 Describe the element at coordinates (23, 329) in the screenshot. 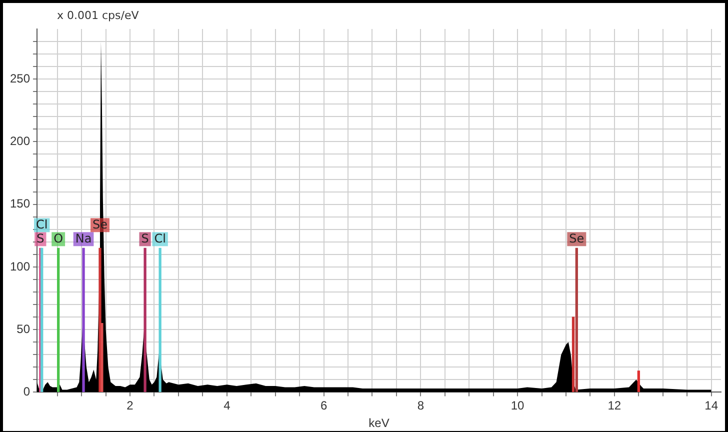

I see `y-tick-label: 50` at that location.